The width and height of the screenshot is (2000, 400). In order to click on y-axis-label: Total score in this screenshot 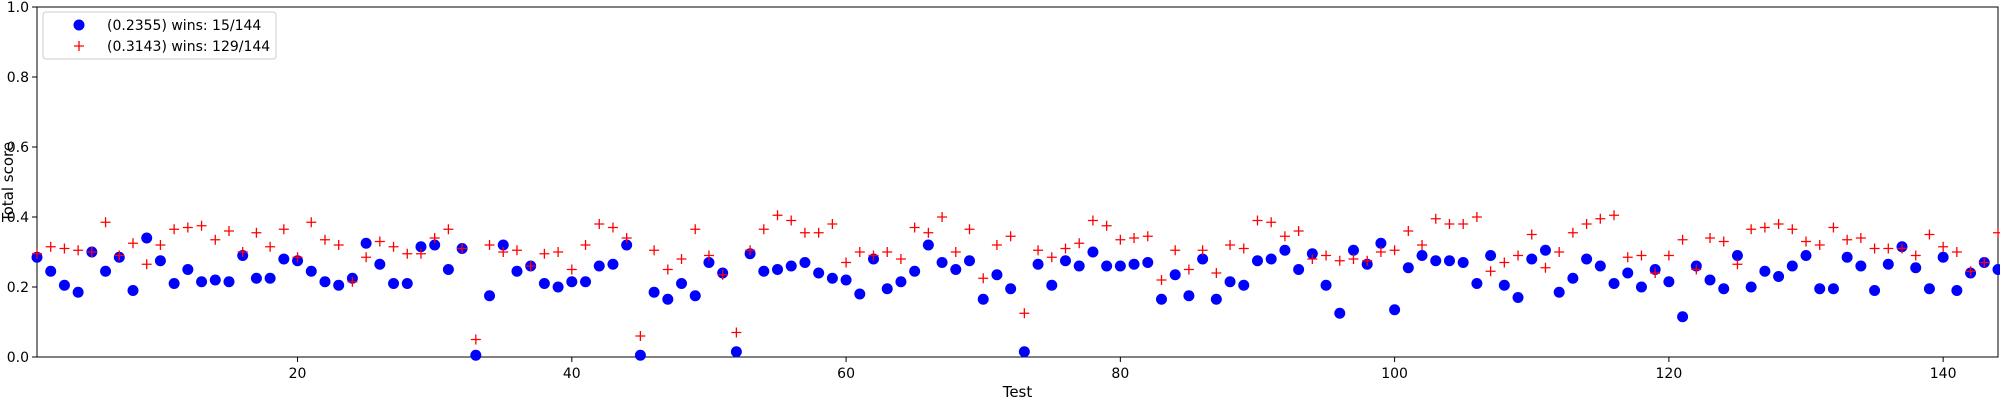, I will do `click(8, 182)`.